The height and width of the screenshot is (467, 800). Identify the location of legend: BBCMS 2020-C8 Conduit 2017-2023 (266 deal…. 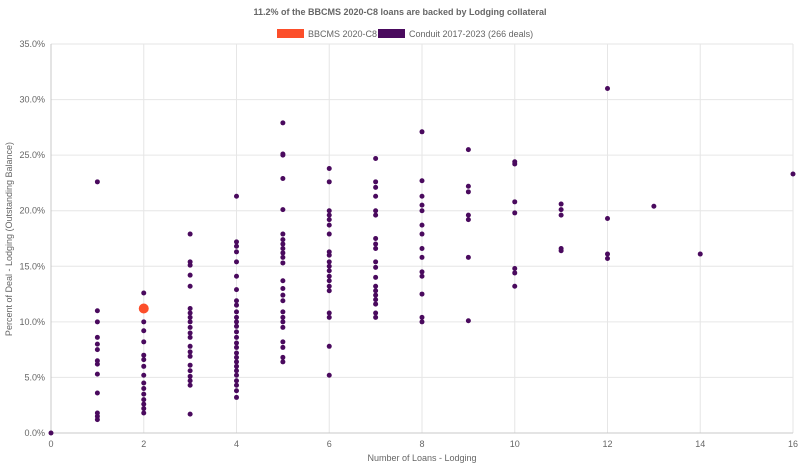
(405, 34).